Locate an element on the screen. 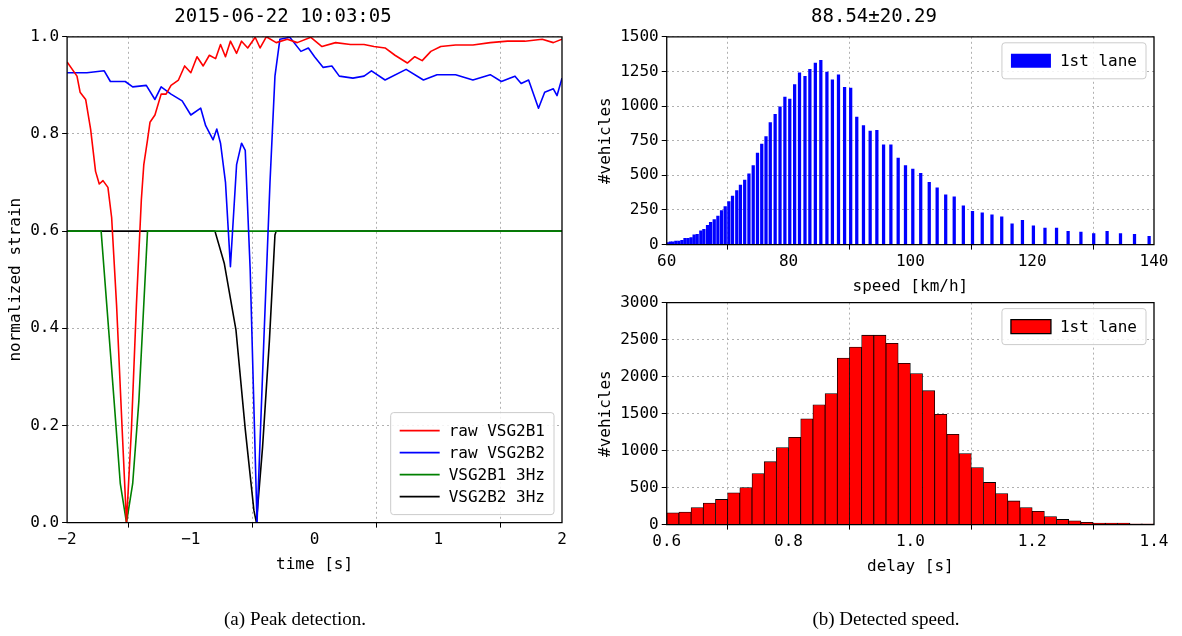 This screenshot has width=1182, height=636. x-tick-label: 0.8 is located at coordinates (788, 541).